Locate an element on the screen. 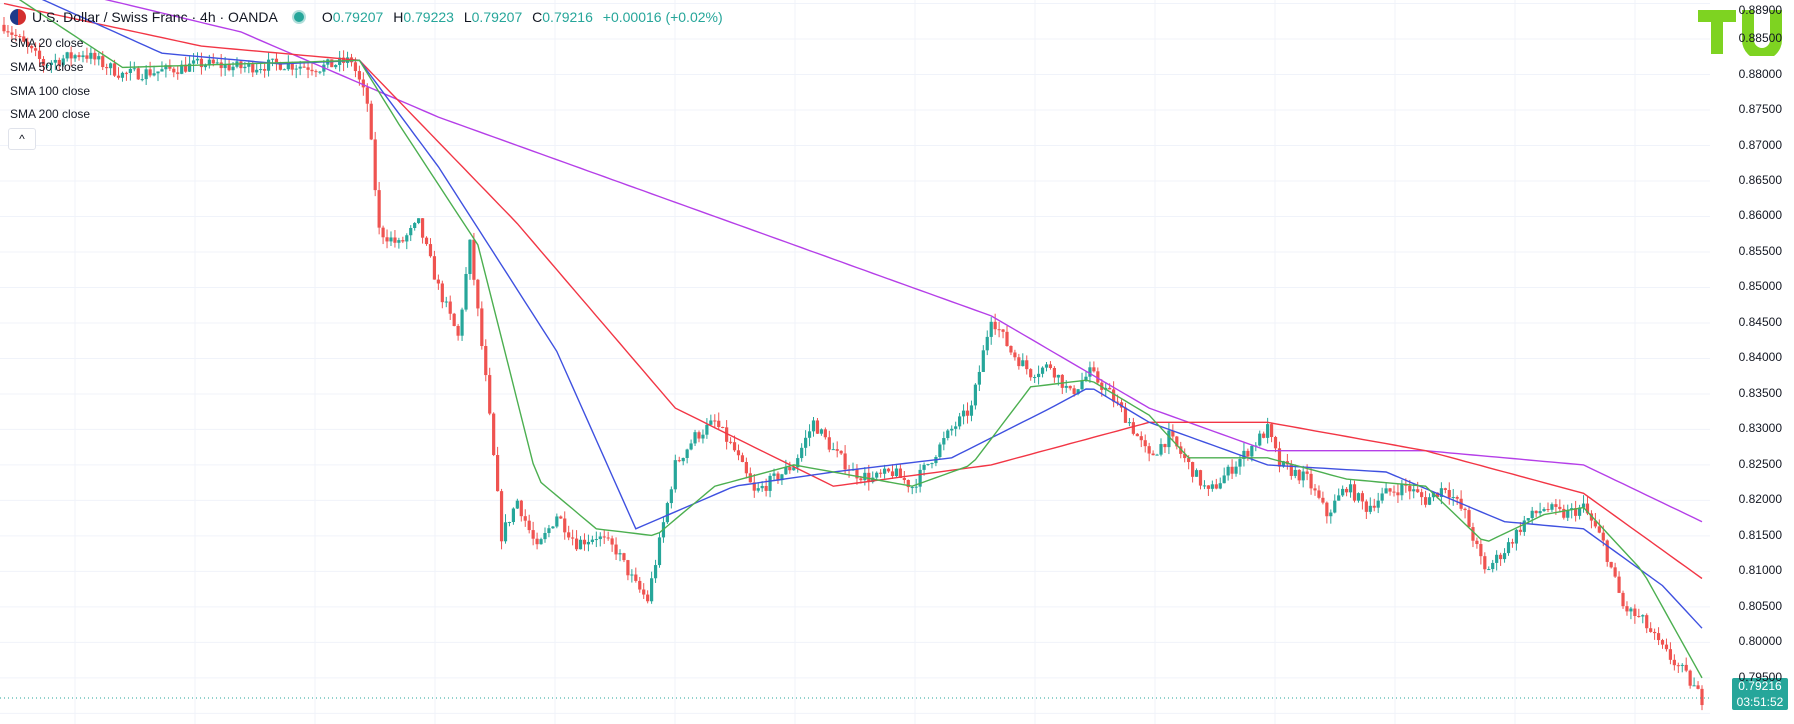 Image resolution: width=1794 pixels, height=724 pixels. sma-100-label: SMA 100 close is located at coordinates (50, 91).